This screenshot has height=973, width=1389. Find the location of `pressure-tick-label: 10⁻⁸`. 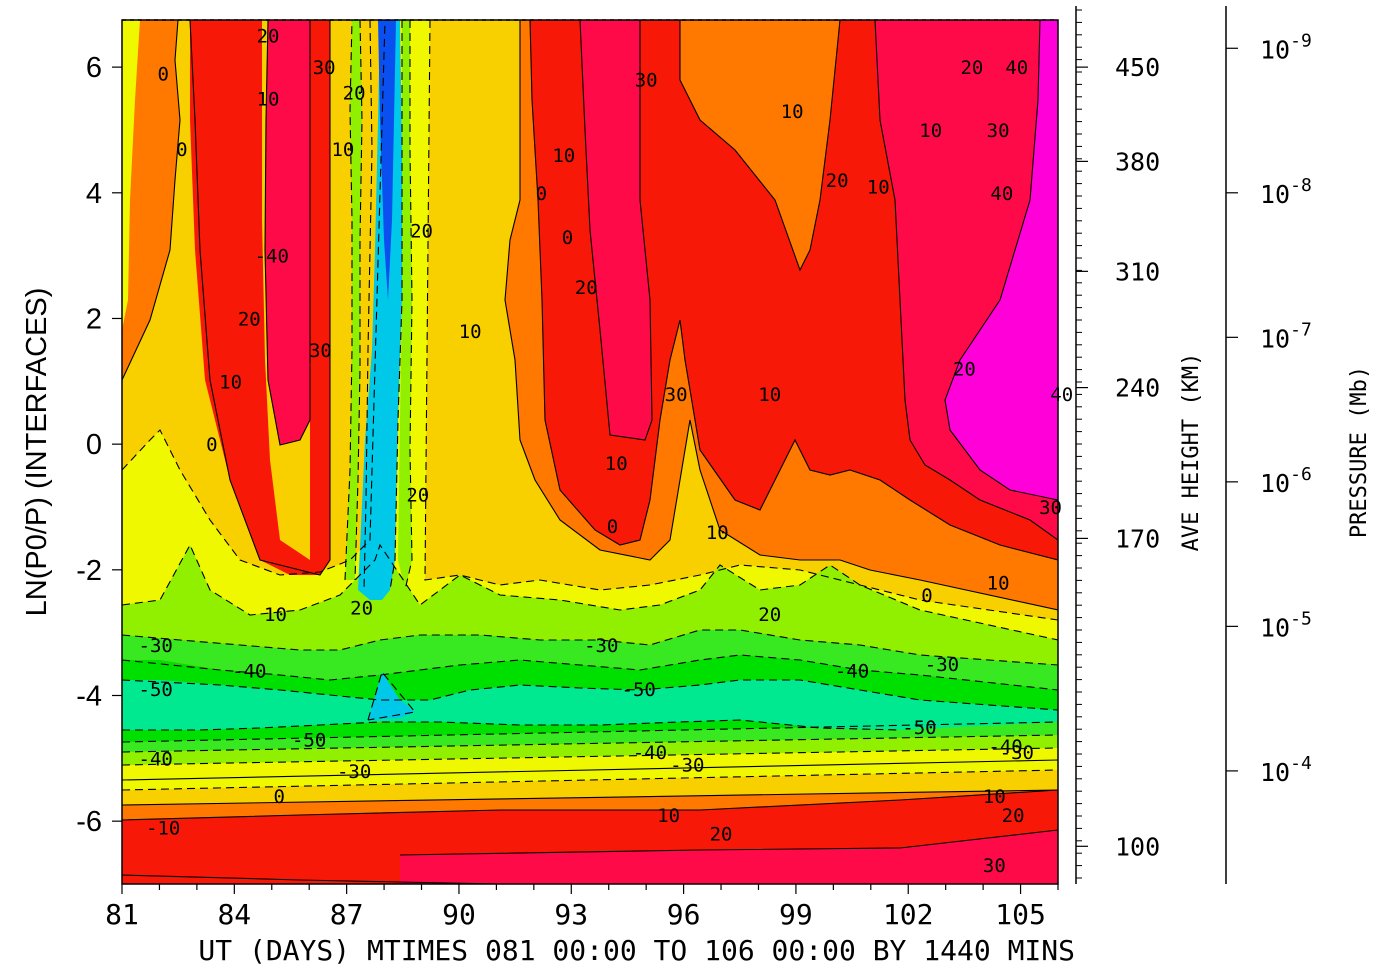

pressure-tick-label: 10⁻⁸ is located at coordinates (1286, 192).